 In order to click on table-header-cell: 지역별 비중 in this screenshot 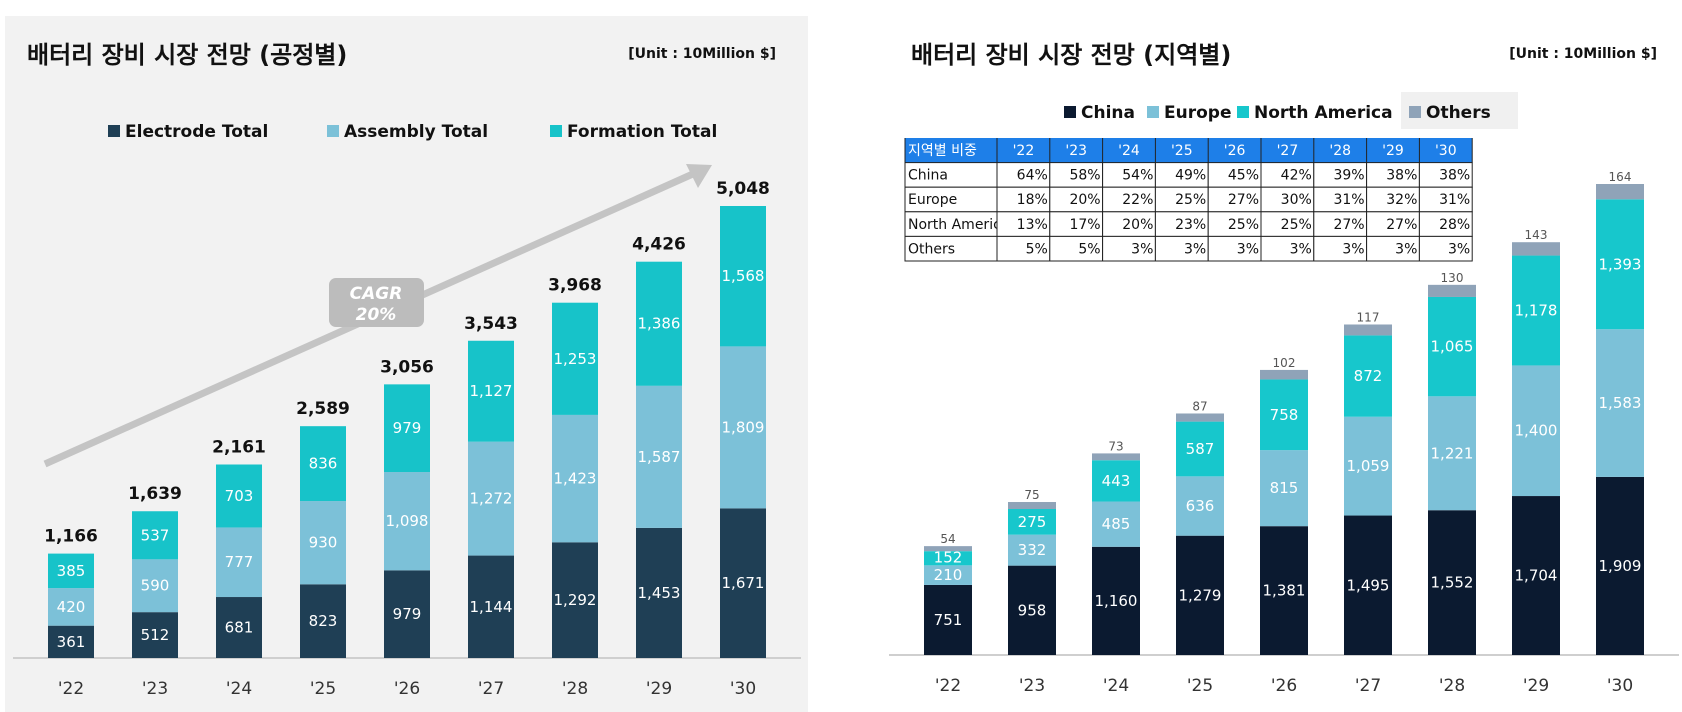, I will do `click(942, 151)`.